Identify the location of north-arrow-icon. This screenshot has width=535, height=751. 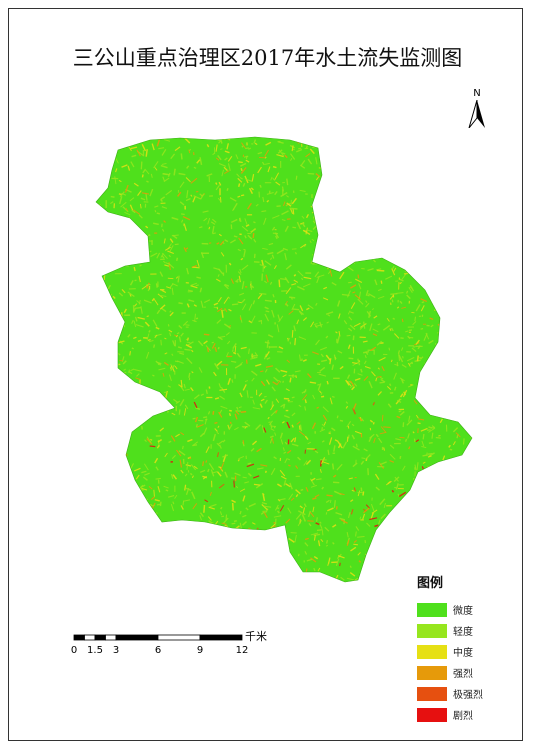
(476, 114).